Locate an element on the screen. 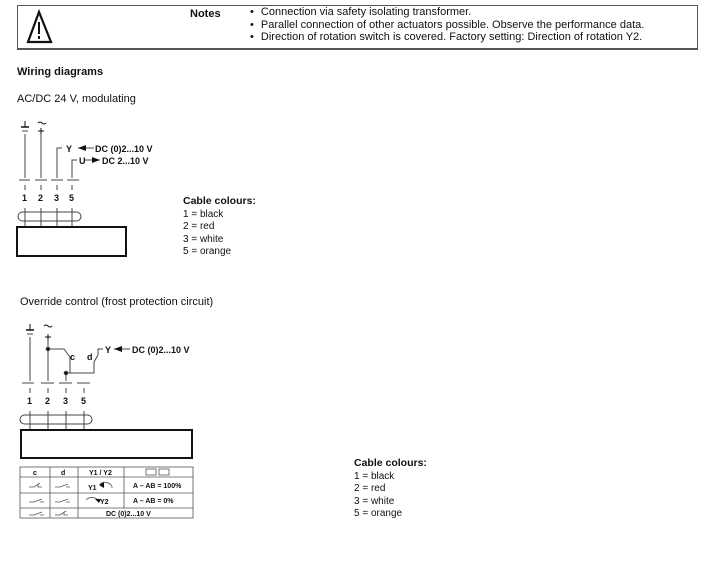 The height and width of the screenshot is (562, 704). table-header-rotation: Y1 / Y2 is located at coordinates (100, 473).